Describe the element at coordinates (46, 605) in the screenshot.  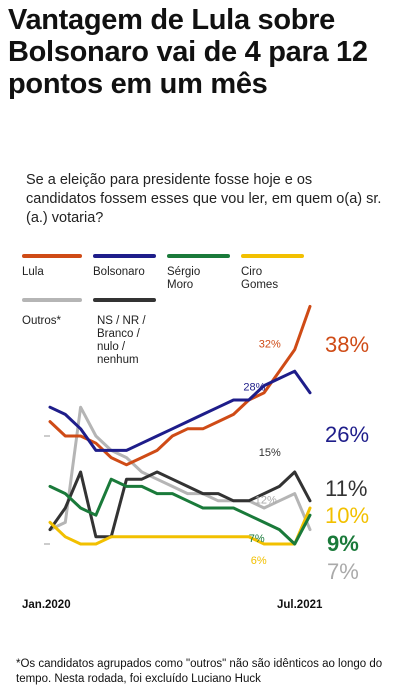
I see `x-axis-start-label: Jan.2020` at that location.